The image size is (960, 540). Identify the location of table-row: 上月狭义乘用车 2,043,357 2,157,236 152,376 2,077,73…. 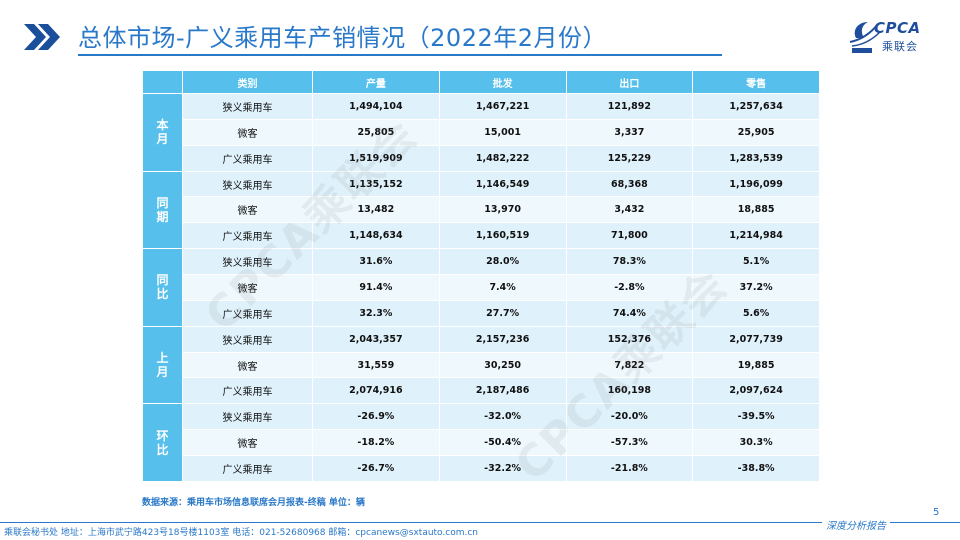
(481, 365).